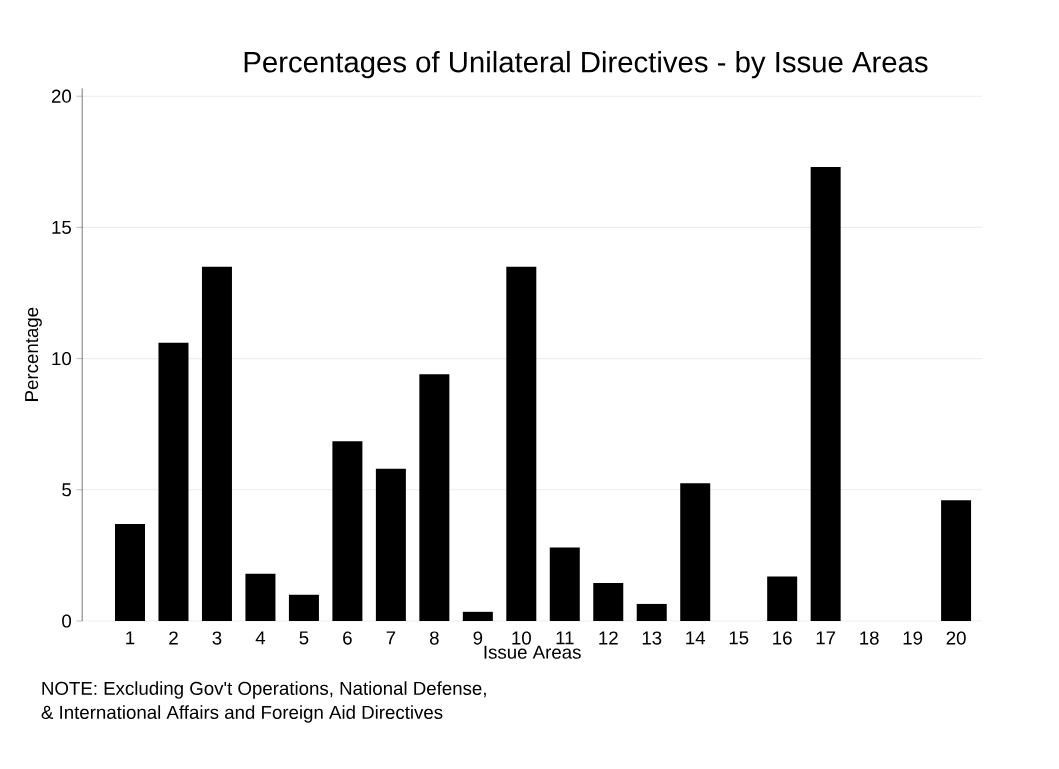 Image resolution: width=1059 pixels, height=769 pixels. What do you see at coordinates (242, 714) in the screenshot?
I see `text: & International Affairs and Foreign Aid Directives` at bounding box center [242, 714].